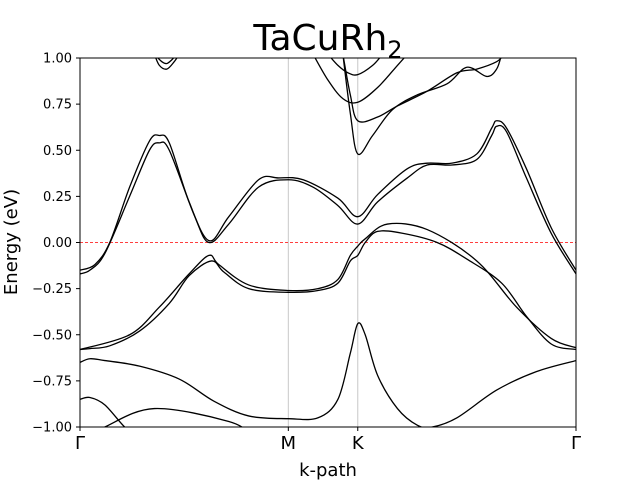  Describe the element at coordinates (52, 335) in the screenshot. I see `y-tick-label-2: −0.50` at that location.